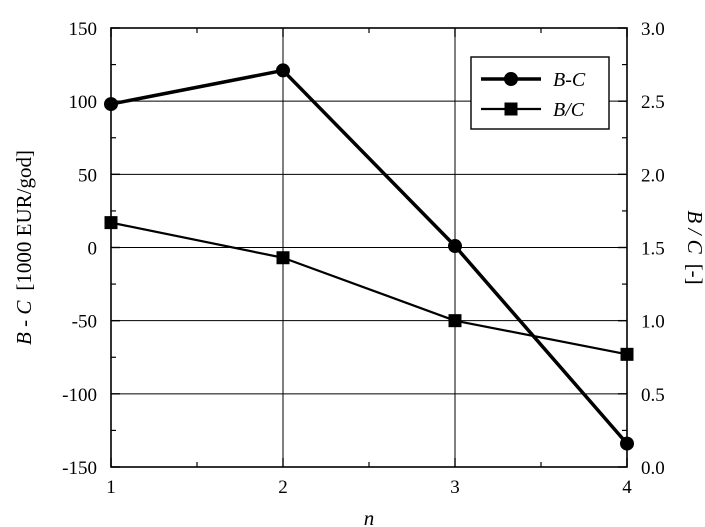 This screenshot has width=705, height=527. What do you see at coordinates (569, 80) in the screenshot?
I see `legend-label: B-C` at bounding box center [569, 80].